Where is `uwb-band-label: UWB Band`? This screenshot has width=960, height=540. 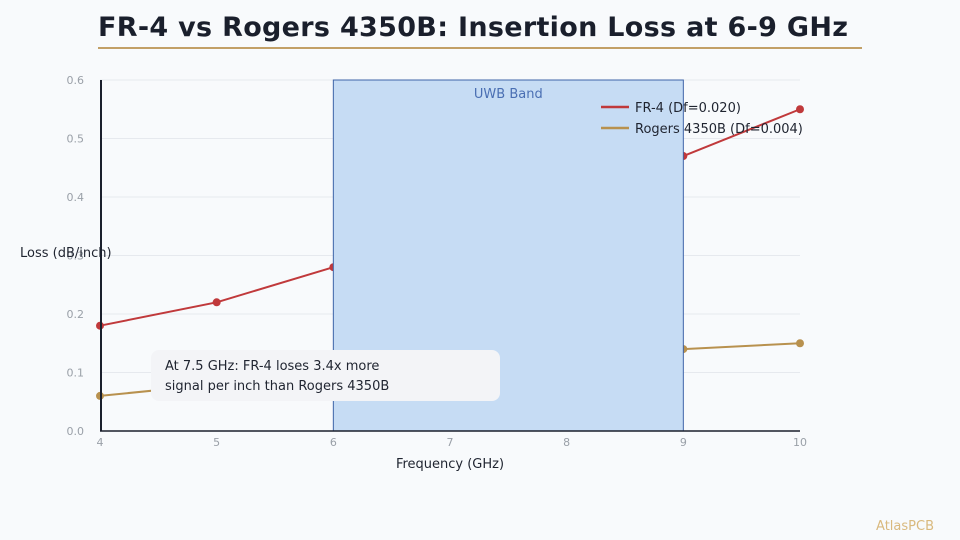
uwb-band-label: UWB Band is located at coordinates (508, 94).